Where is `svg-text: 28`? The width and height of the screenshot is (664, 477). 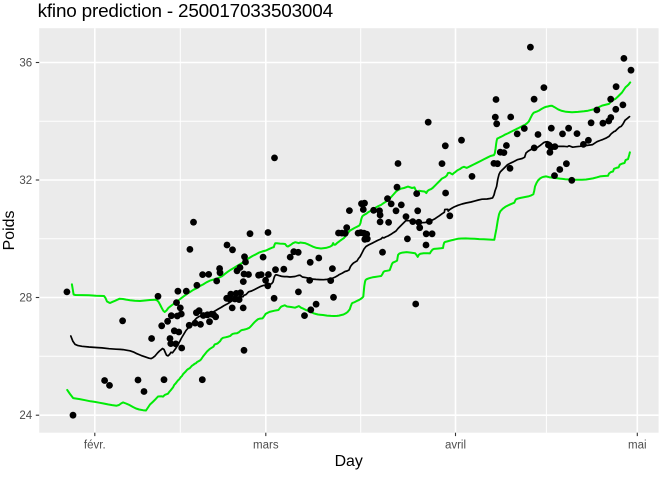
svg-text: 28 is located at coordinates (25, 299).